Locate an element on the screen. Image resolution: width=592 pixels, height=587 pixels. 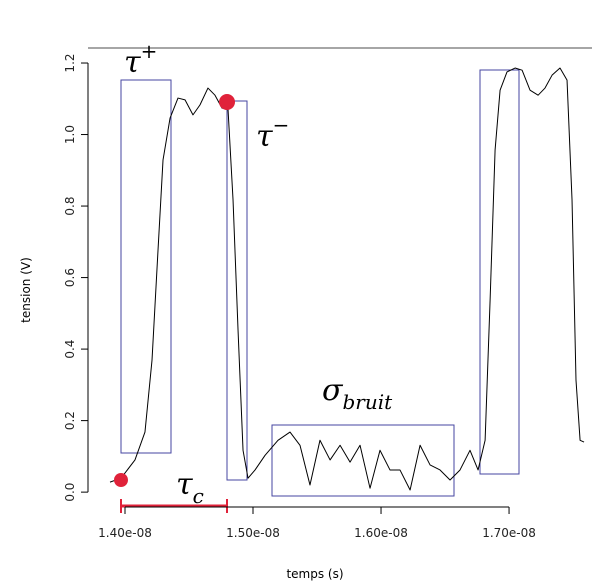
y-tick-label: 0.0 is located at coordinates (70, 492).